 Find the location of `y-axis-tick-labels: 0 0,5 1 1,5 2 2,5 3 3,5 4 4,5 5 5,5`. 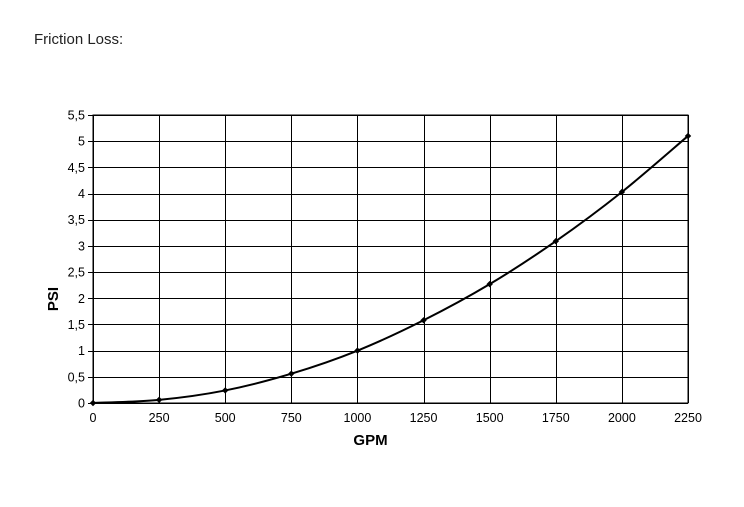

y-axis-tick-labels: 0 0,5 1 1,5 2 2,5 3 3,5 4 4,5 5 5,5 is located at coordinates (76, 260).